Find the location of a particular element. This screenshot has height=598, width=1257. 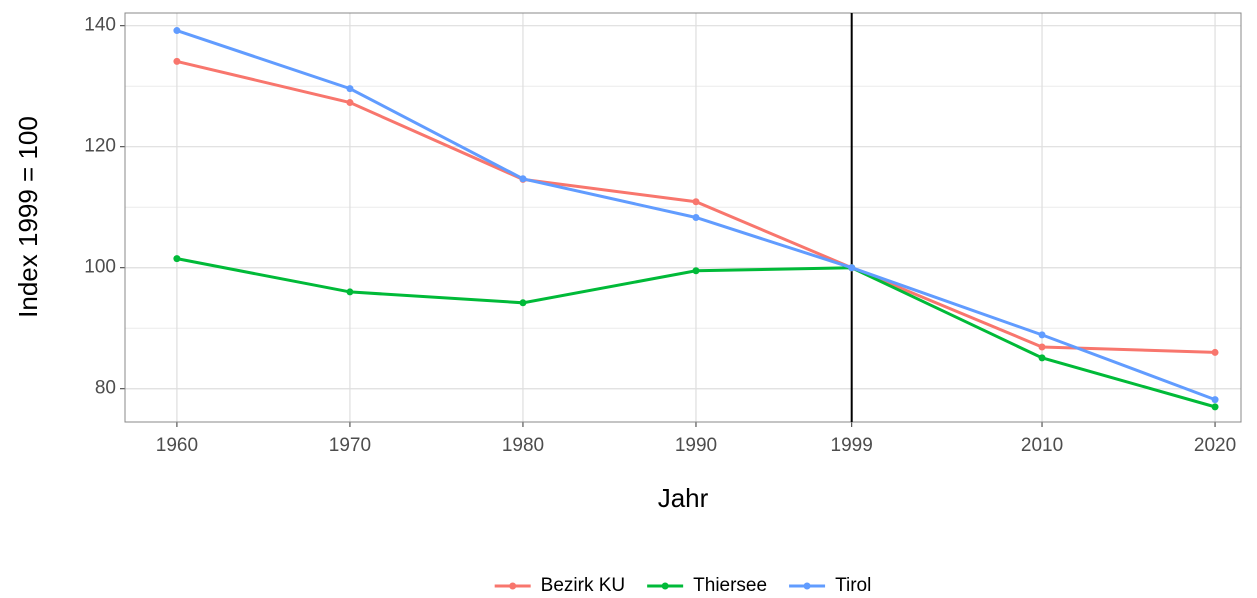

legend-item: Bezirk KU is located at coordinates (559, 585).